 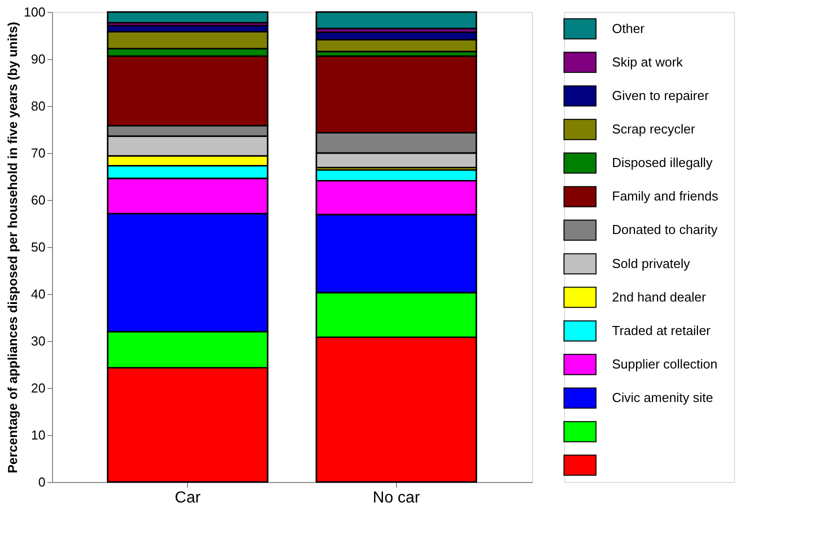 What do you see at coordinates (35, 12) in the screenshot?
I see `y-tick-label: 100` at bounding box center [35, 12].